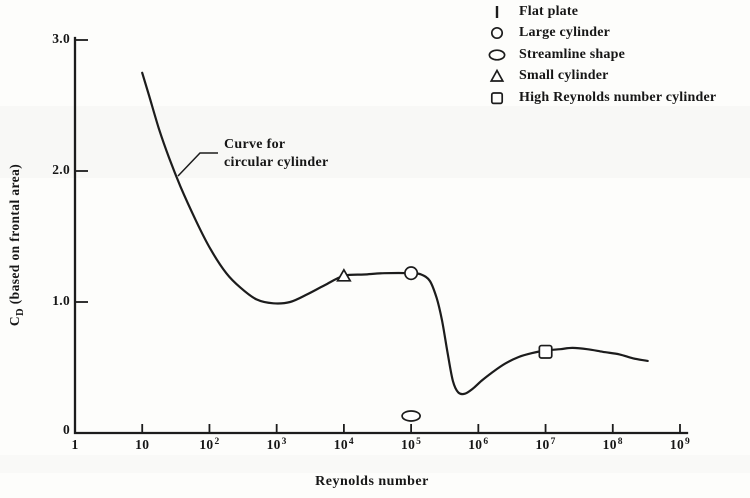 The width and height of the screenshot is (750, 498). What do you see at coordinates (75, 444) in the screenshot?
I see `x-tick-label: 1` at bounding box center [75, 444].